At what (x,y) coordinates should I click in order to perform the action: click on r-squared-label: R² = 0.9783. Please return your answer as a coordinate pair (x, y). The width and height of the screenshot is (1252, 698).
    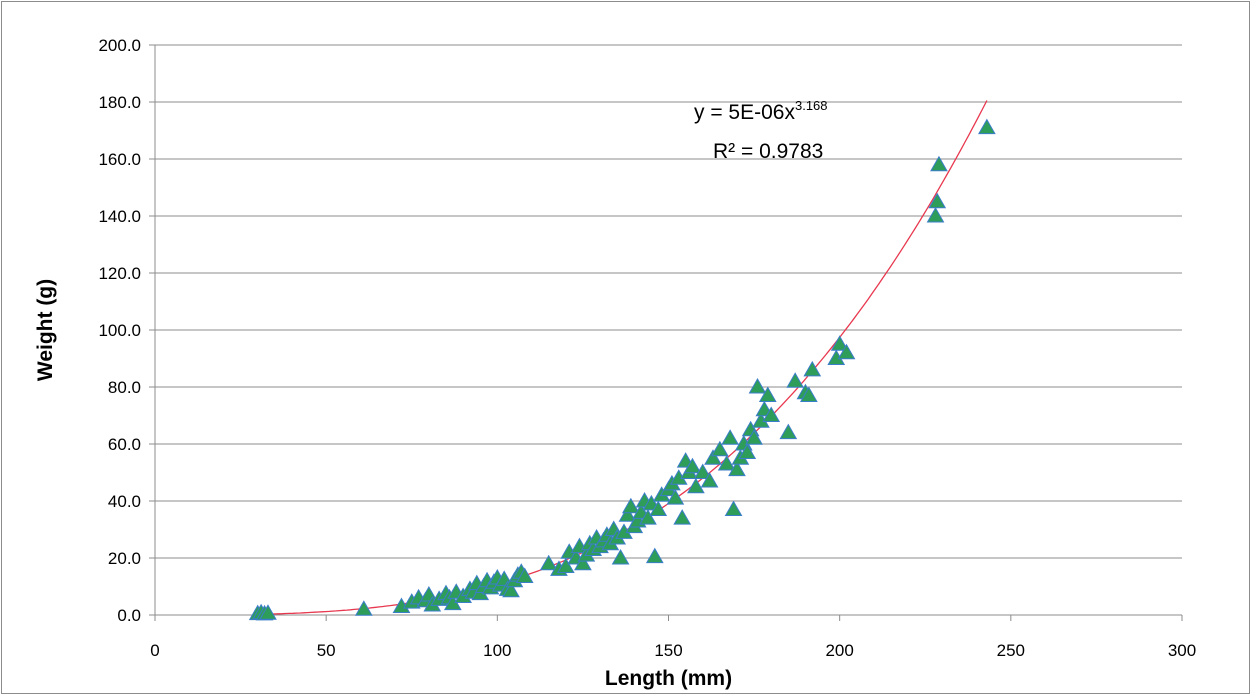
    Looking at the image, I should click on (768, 151).